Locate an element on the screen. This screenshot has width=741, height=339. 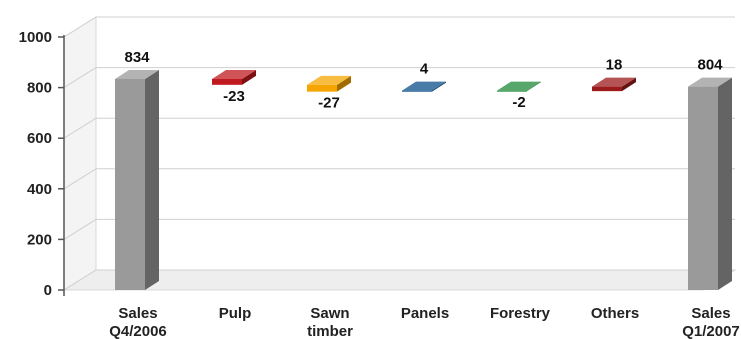
axes is located at coordinates (61, 165).